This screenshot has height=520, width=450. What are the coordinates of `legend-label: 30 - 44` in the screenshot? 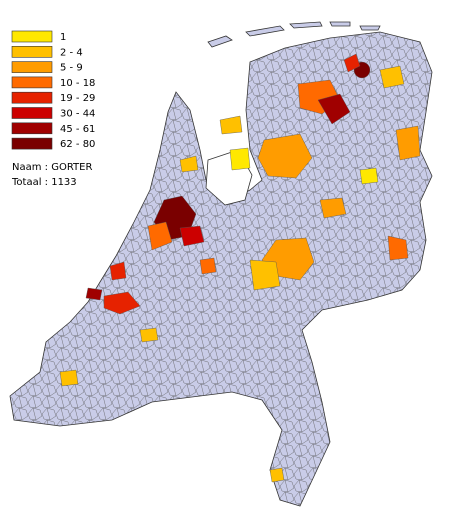 It's located at (77, 114).